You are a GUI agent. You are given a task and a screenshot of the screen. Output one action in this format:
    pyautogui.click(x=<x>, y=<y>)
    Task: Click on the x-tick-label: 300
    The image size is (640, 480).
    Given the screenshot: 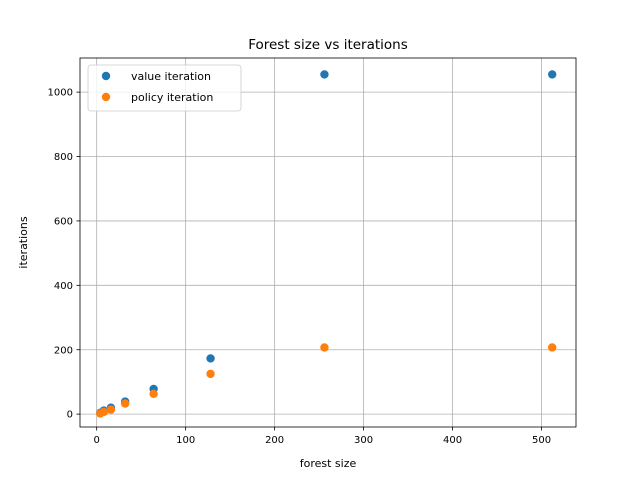 What is the action you would take?
    pyautogui.click(x=363, y=440)
    